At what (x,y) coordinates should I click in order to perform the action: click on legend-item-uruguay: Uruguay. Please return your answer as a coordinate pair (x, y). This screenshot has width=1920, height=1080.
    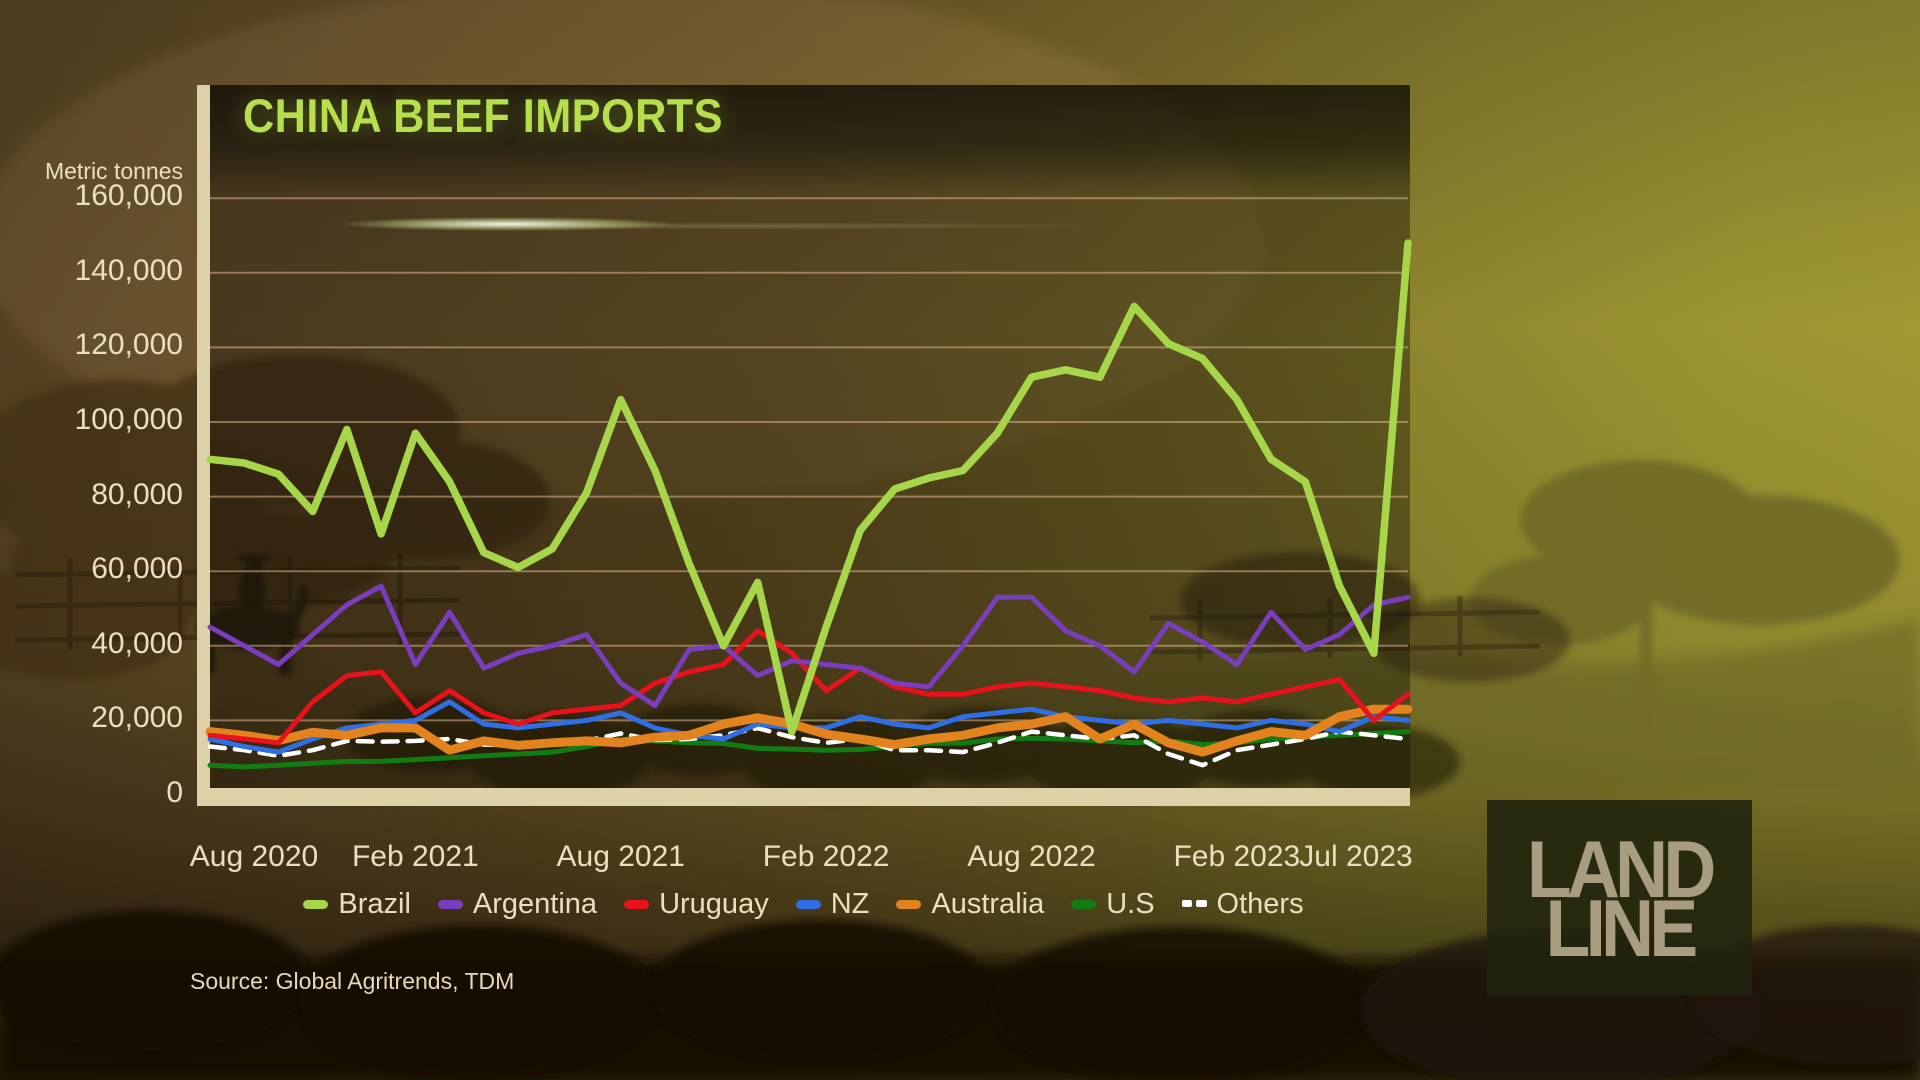
    Looking at the image, I should click on (696, 904).